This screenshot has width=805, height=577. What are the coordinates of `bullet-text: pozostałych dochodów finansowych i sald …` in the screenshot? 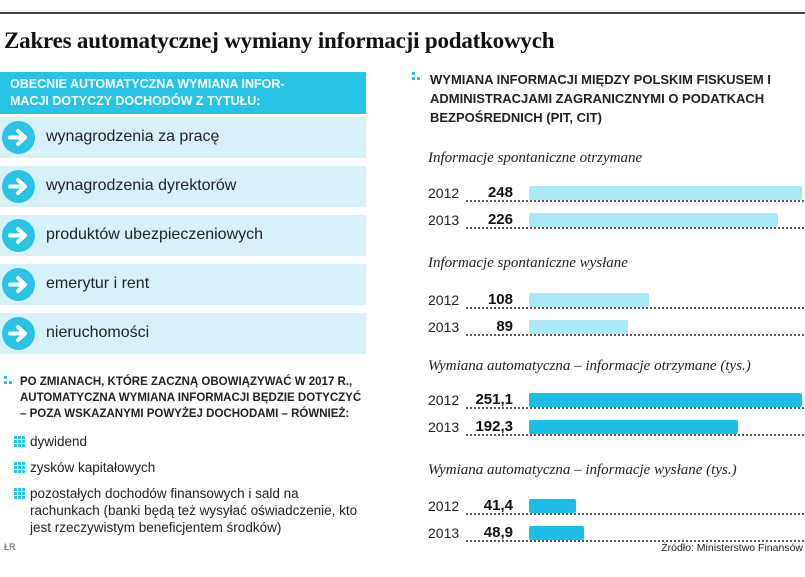 It's located at (194, 510).